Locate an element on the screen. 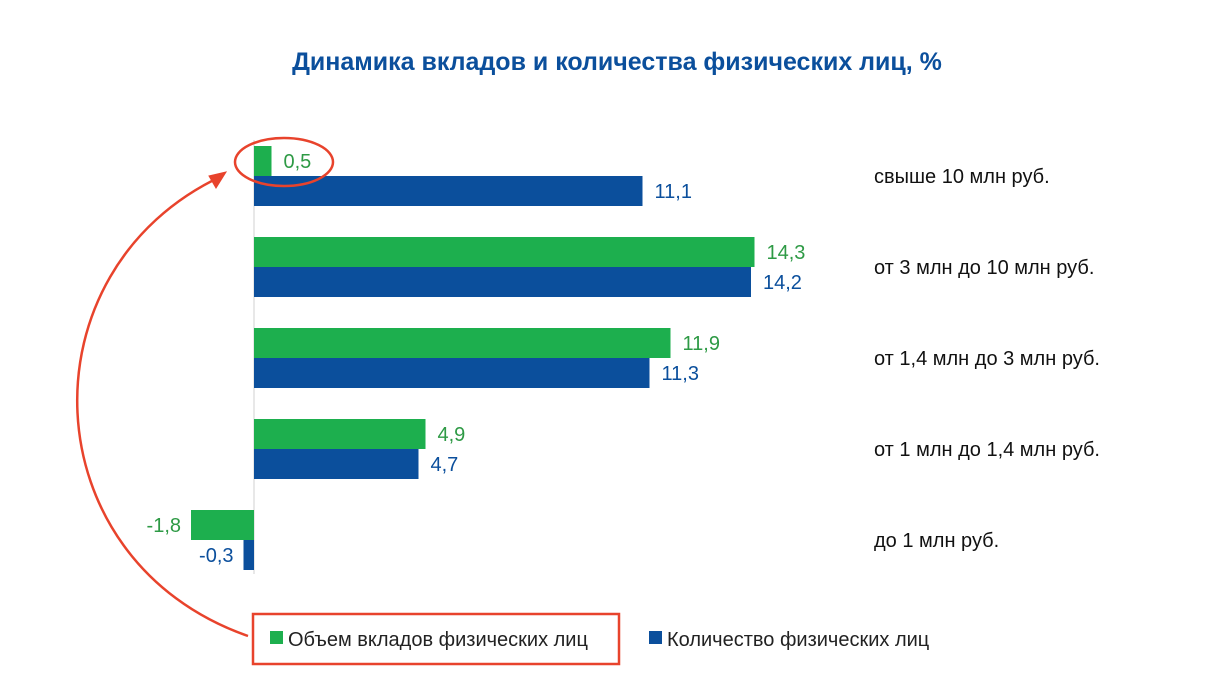 This screenshot has height=696, width=1206. value-label: 11,3 is located at coordinates (680, 374).